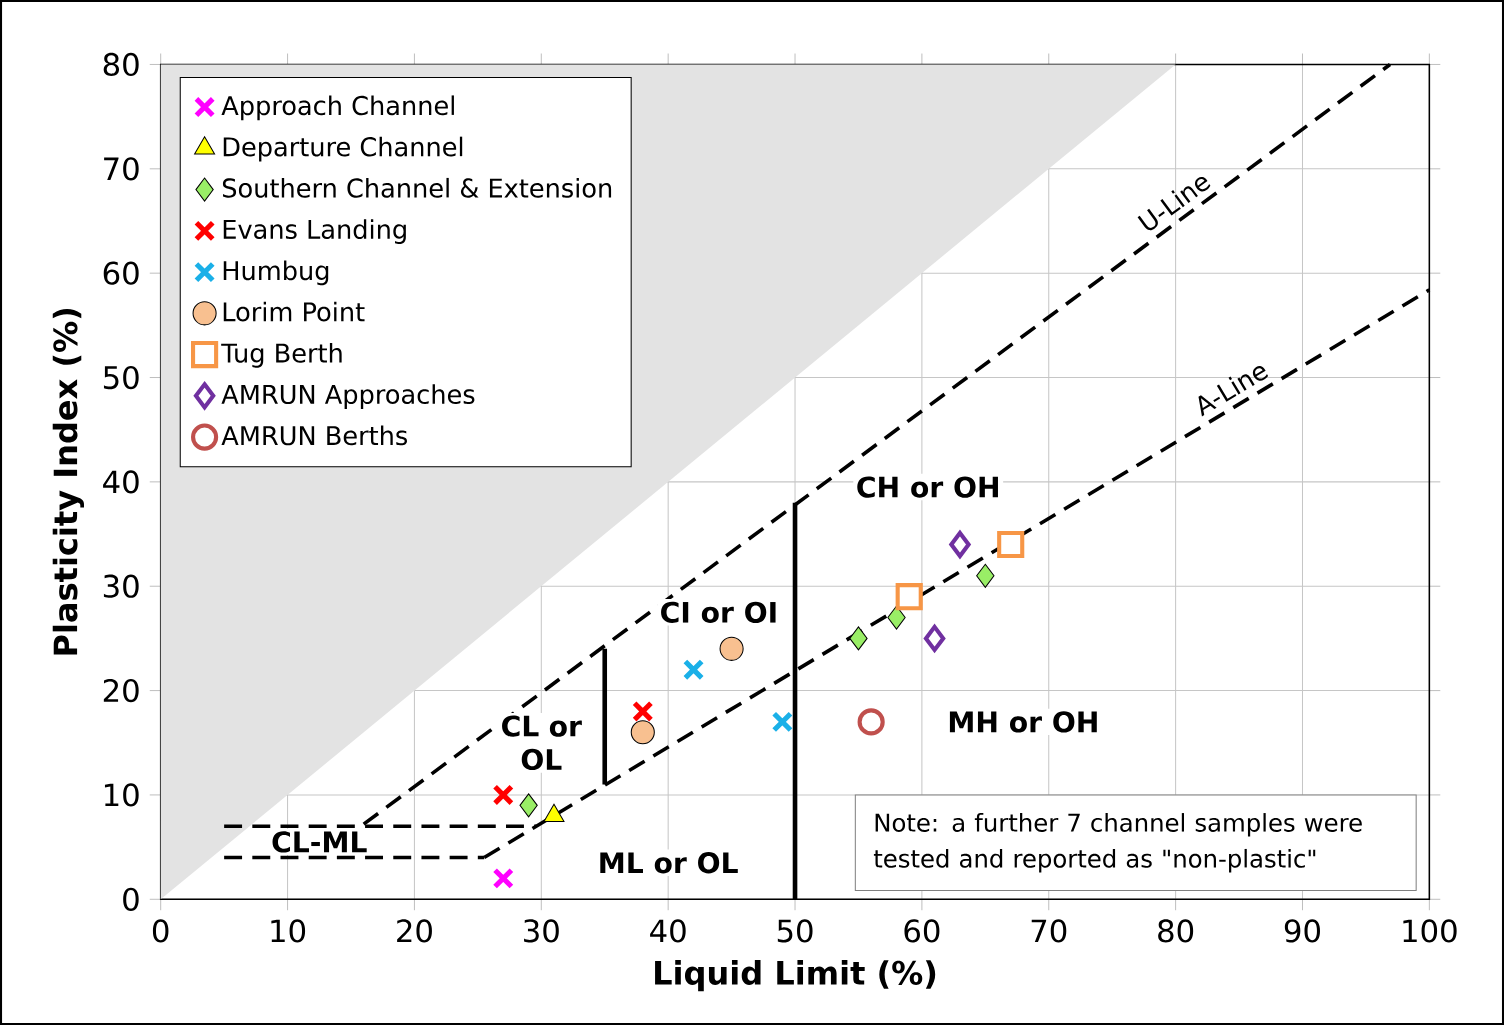 The height and width of the screenshot is (1025, 1504). Describe the element at coordinates (281, 355) in the screenshot. I see `legend-label: Tug Berth` at that location.